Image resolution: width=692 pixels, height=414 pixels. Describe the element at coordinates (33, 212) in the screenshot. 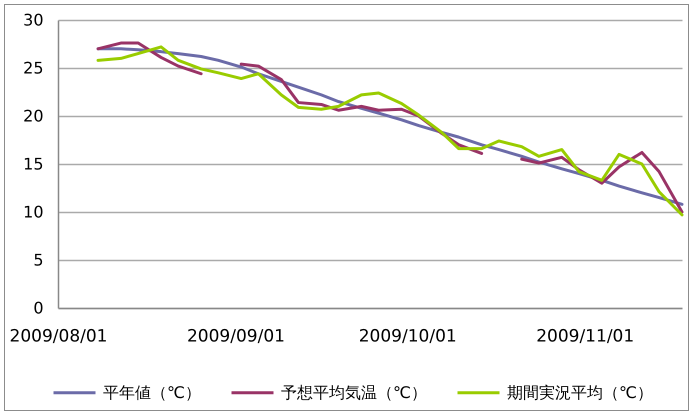

I see `y-tick-label: 10` at that location.